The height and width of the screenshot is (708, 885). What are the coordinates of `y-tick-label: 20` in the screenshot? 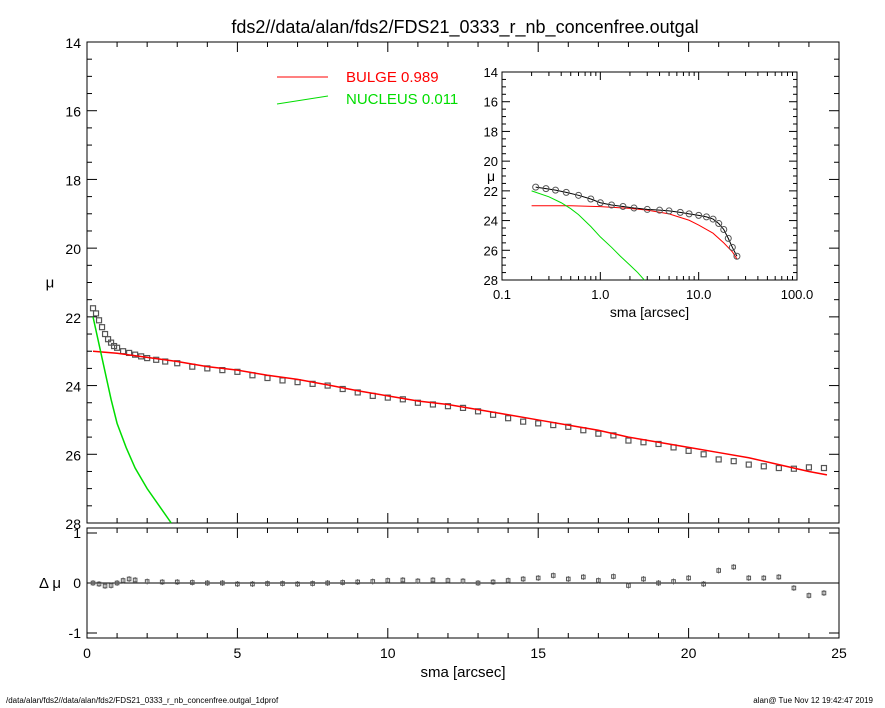 It's located at (73, 249).